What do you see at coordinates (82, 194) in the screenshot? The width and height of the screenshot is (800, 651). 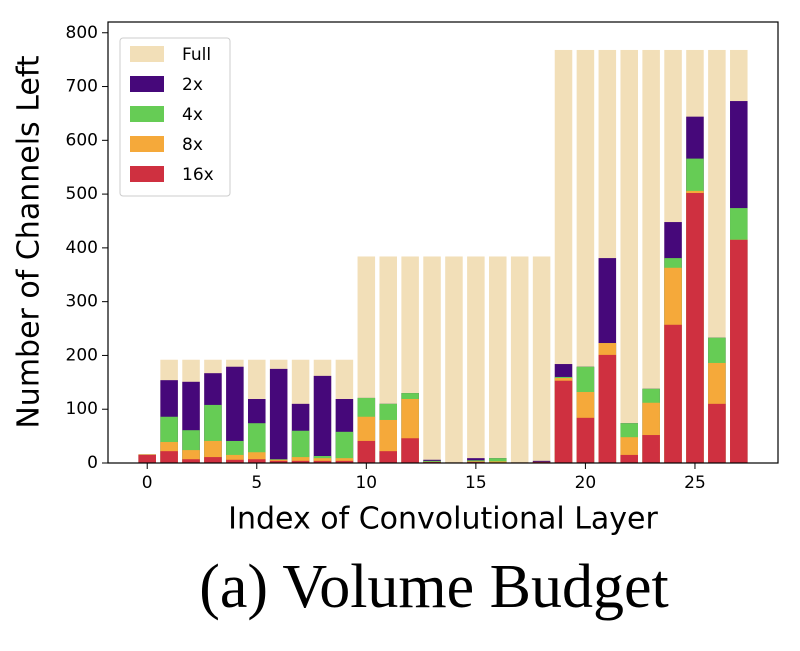 I see `y-tick-label: 500` at bounding box center [82, 194].